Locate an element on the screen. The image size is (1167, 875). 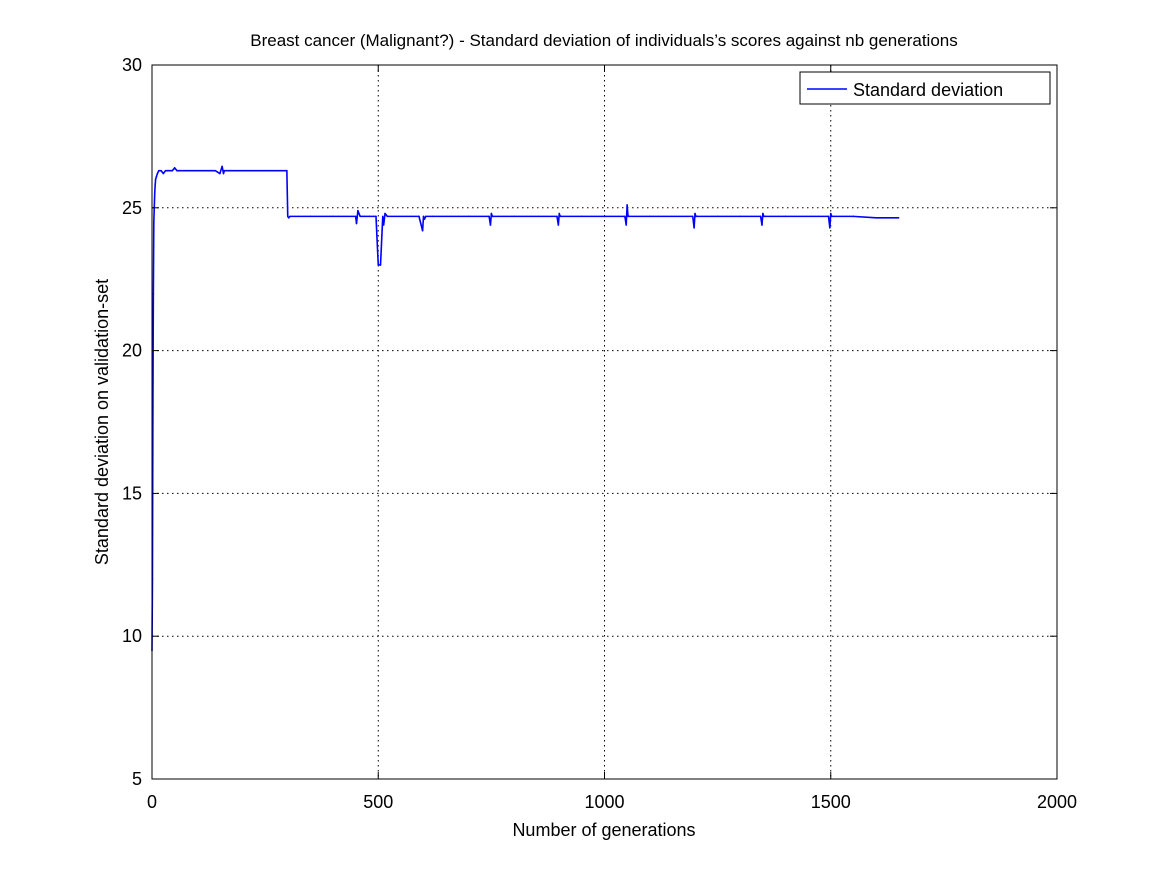
legend-box is located at coordinates (925, 88).